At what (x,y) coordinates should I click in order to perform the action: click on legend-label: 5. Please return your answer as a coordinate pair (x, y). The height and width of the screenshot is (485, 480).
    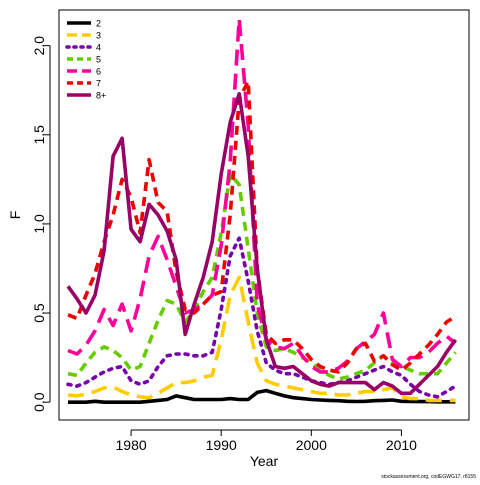
    Looking at the image, I should click on (98, 60).